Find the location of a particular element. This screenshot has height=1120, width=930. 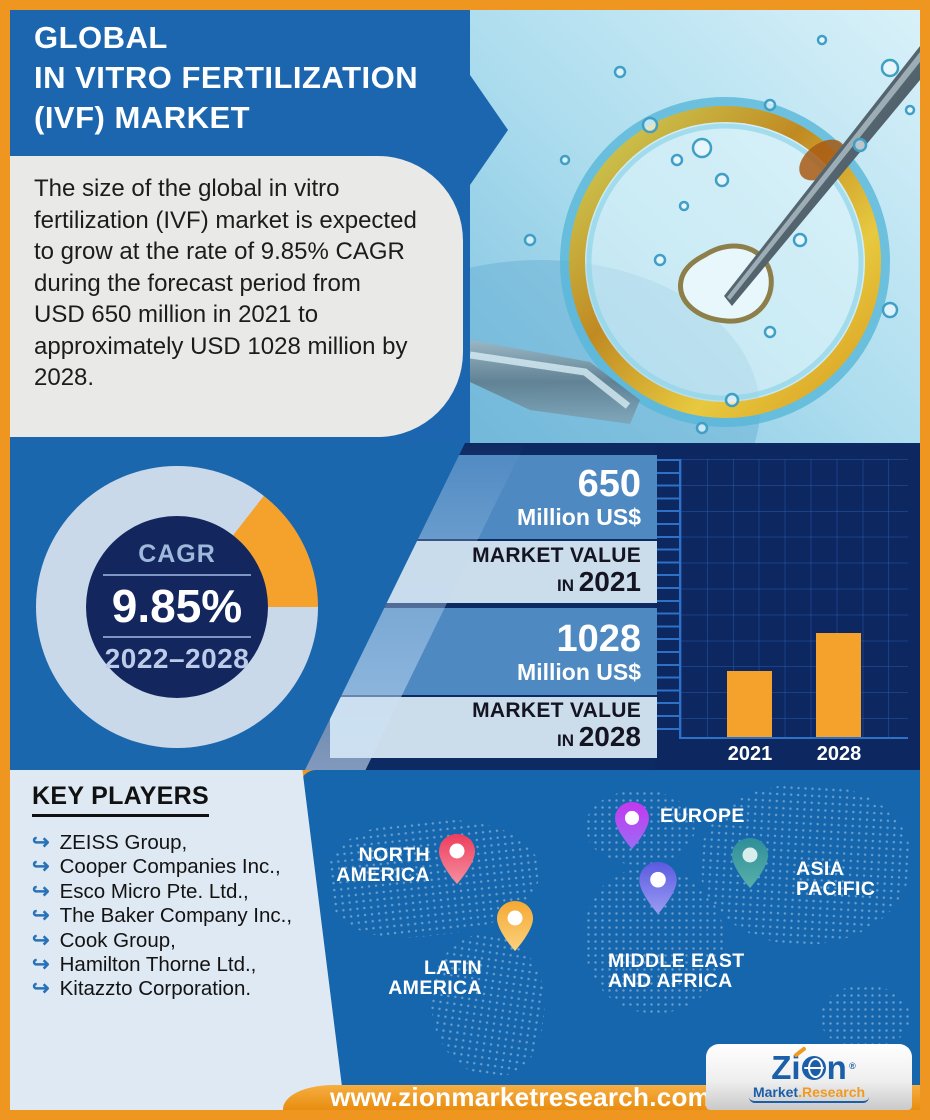

list-item: ↪ Hamilton Thorne Ltd., is located at coordinates (144, 965).